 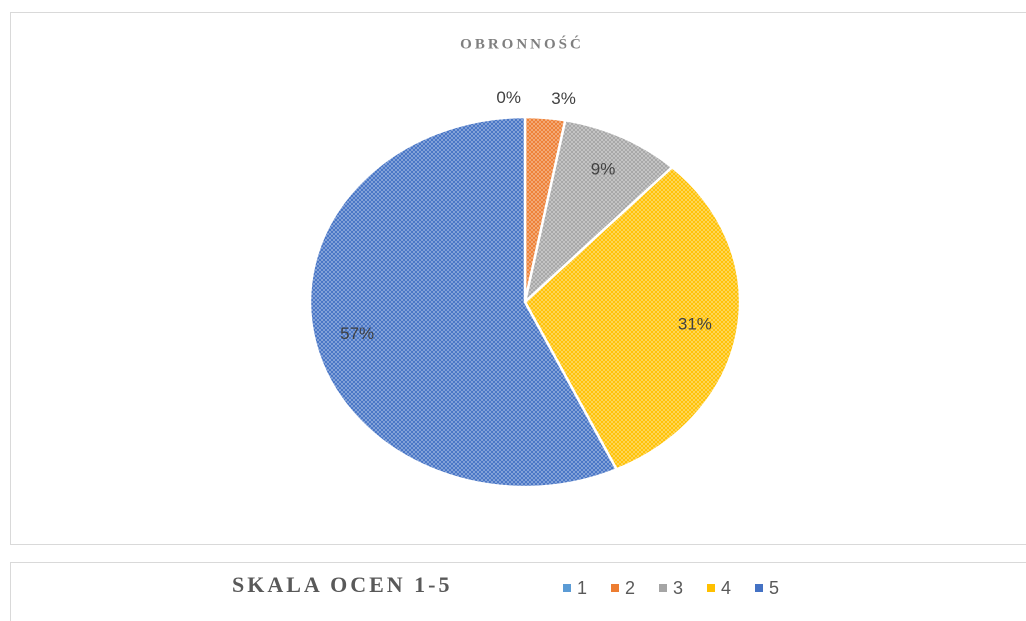 What do you see at coordinates (726, 588) in the screenshot?
I see `legend-label: 4` at bounding box center [726, 588].